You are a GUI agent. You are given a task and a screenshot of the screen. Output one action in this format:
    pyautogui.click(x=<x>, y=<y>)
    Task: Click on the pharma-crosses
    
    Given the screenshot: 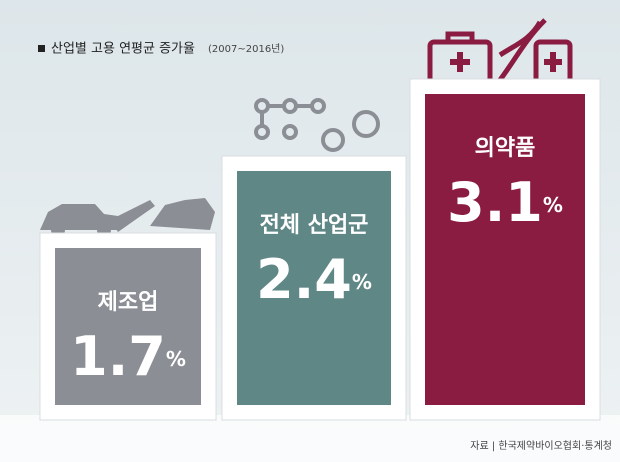 What is the action you would take?
    pyautogui.click(x=506, y=62)
    